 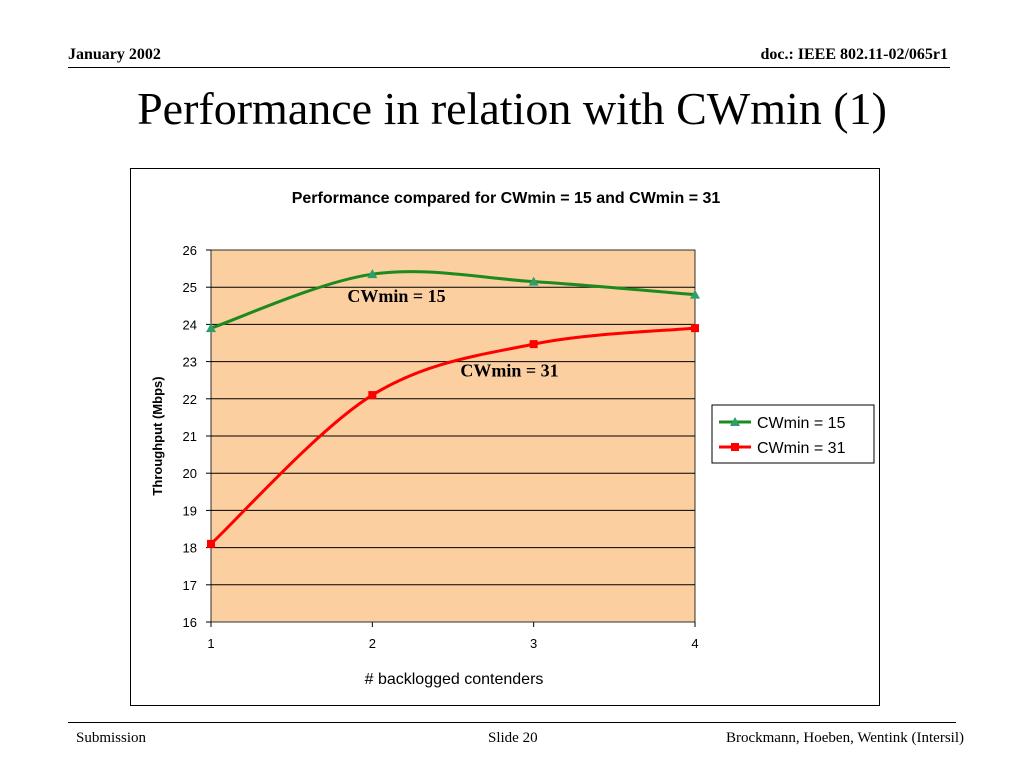 What do you see at coordinates (512, 108) in the screenshot?
I see `slide-title: Performance in relation with CWmin (1)` at bounding box center [512, 108].